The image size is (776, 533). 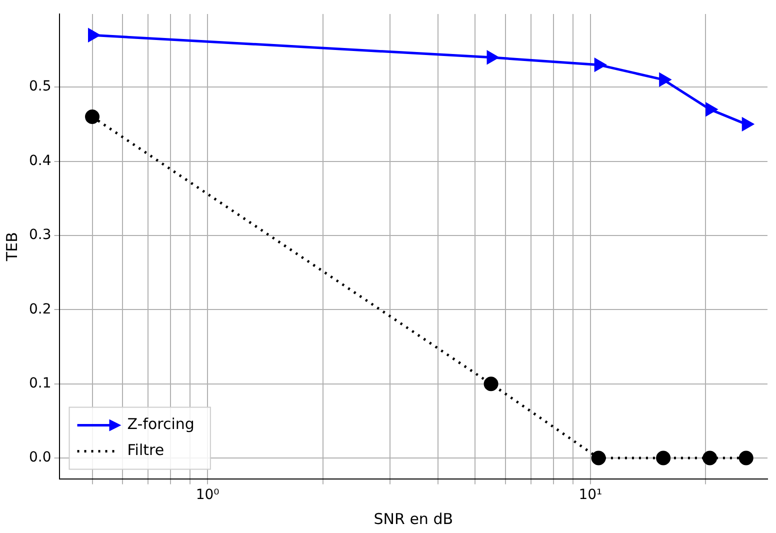 I want to click on y-axis-title: TEB, so click(x=11, y=247).